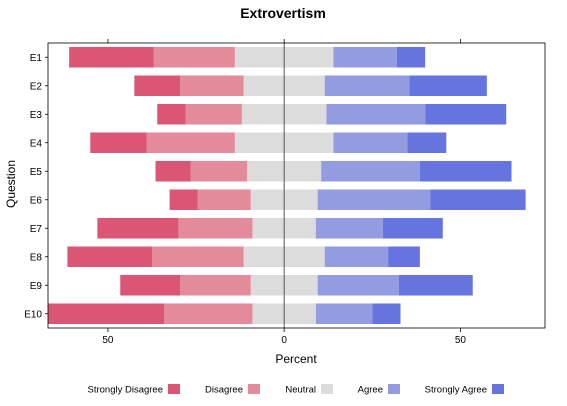  What do you see at coordinates (283, 13) in the screenshot?
I see `chart-title: Extrovertism` at bounding box center [283, 13].